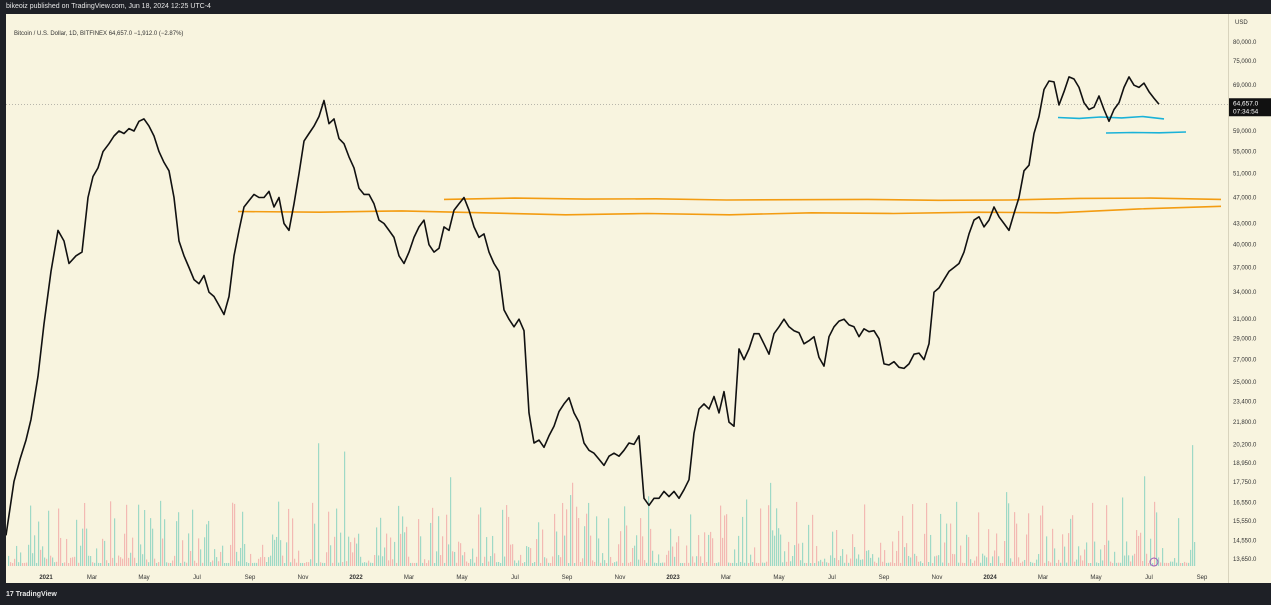  What do you see at coordinates (832, 199) in the screenshot?
I see `band-orange-upper` at bounding box center [832, 199].